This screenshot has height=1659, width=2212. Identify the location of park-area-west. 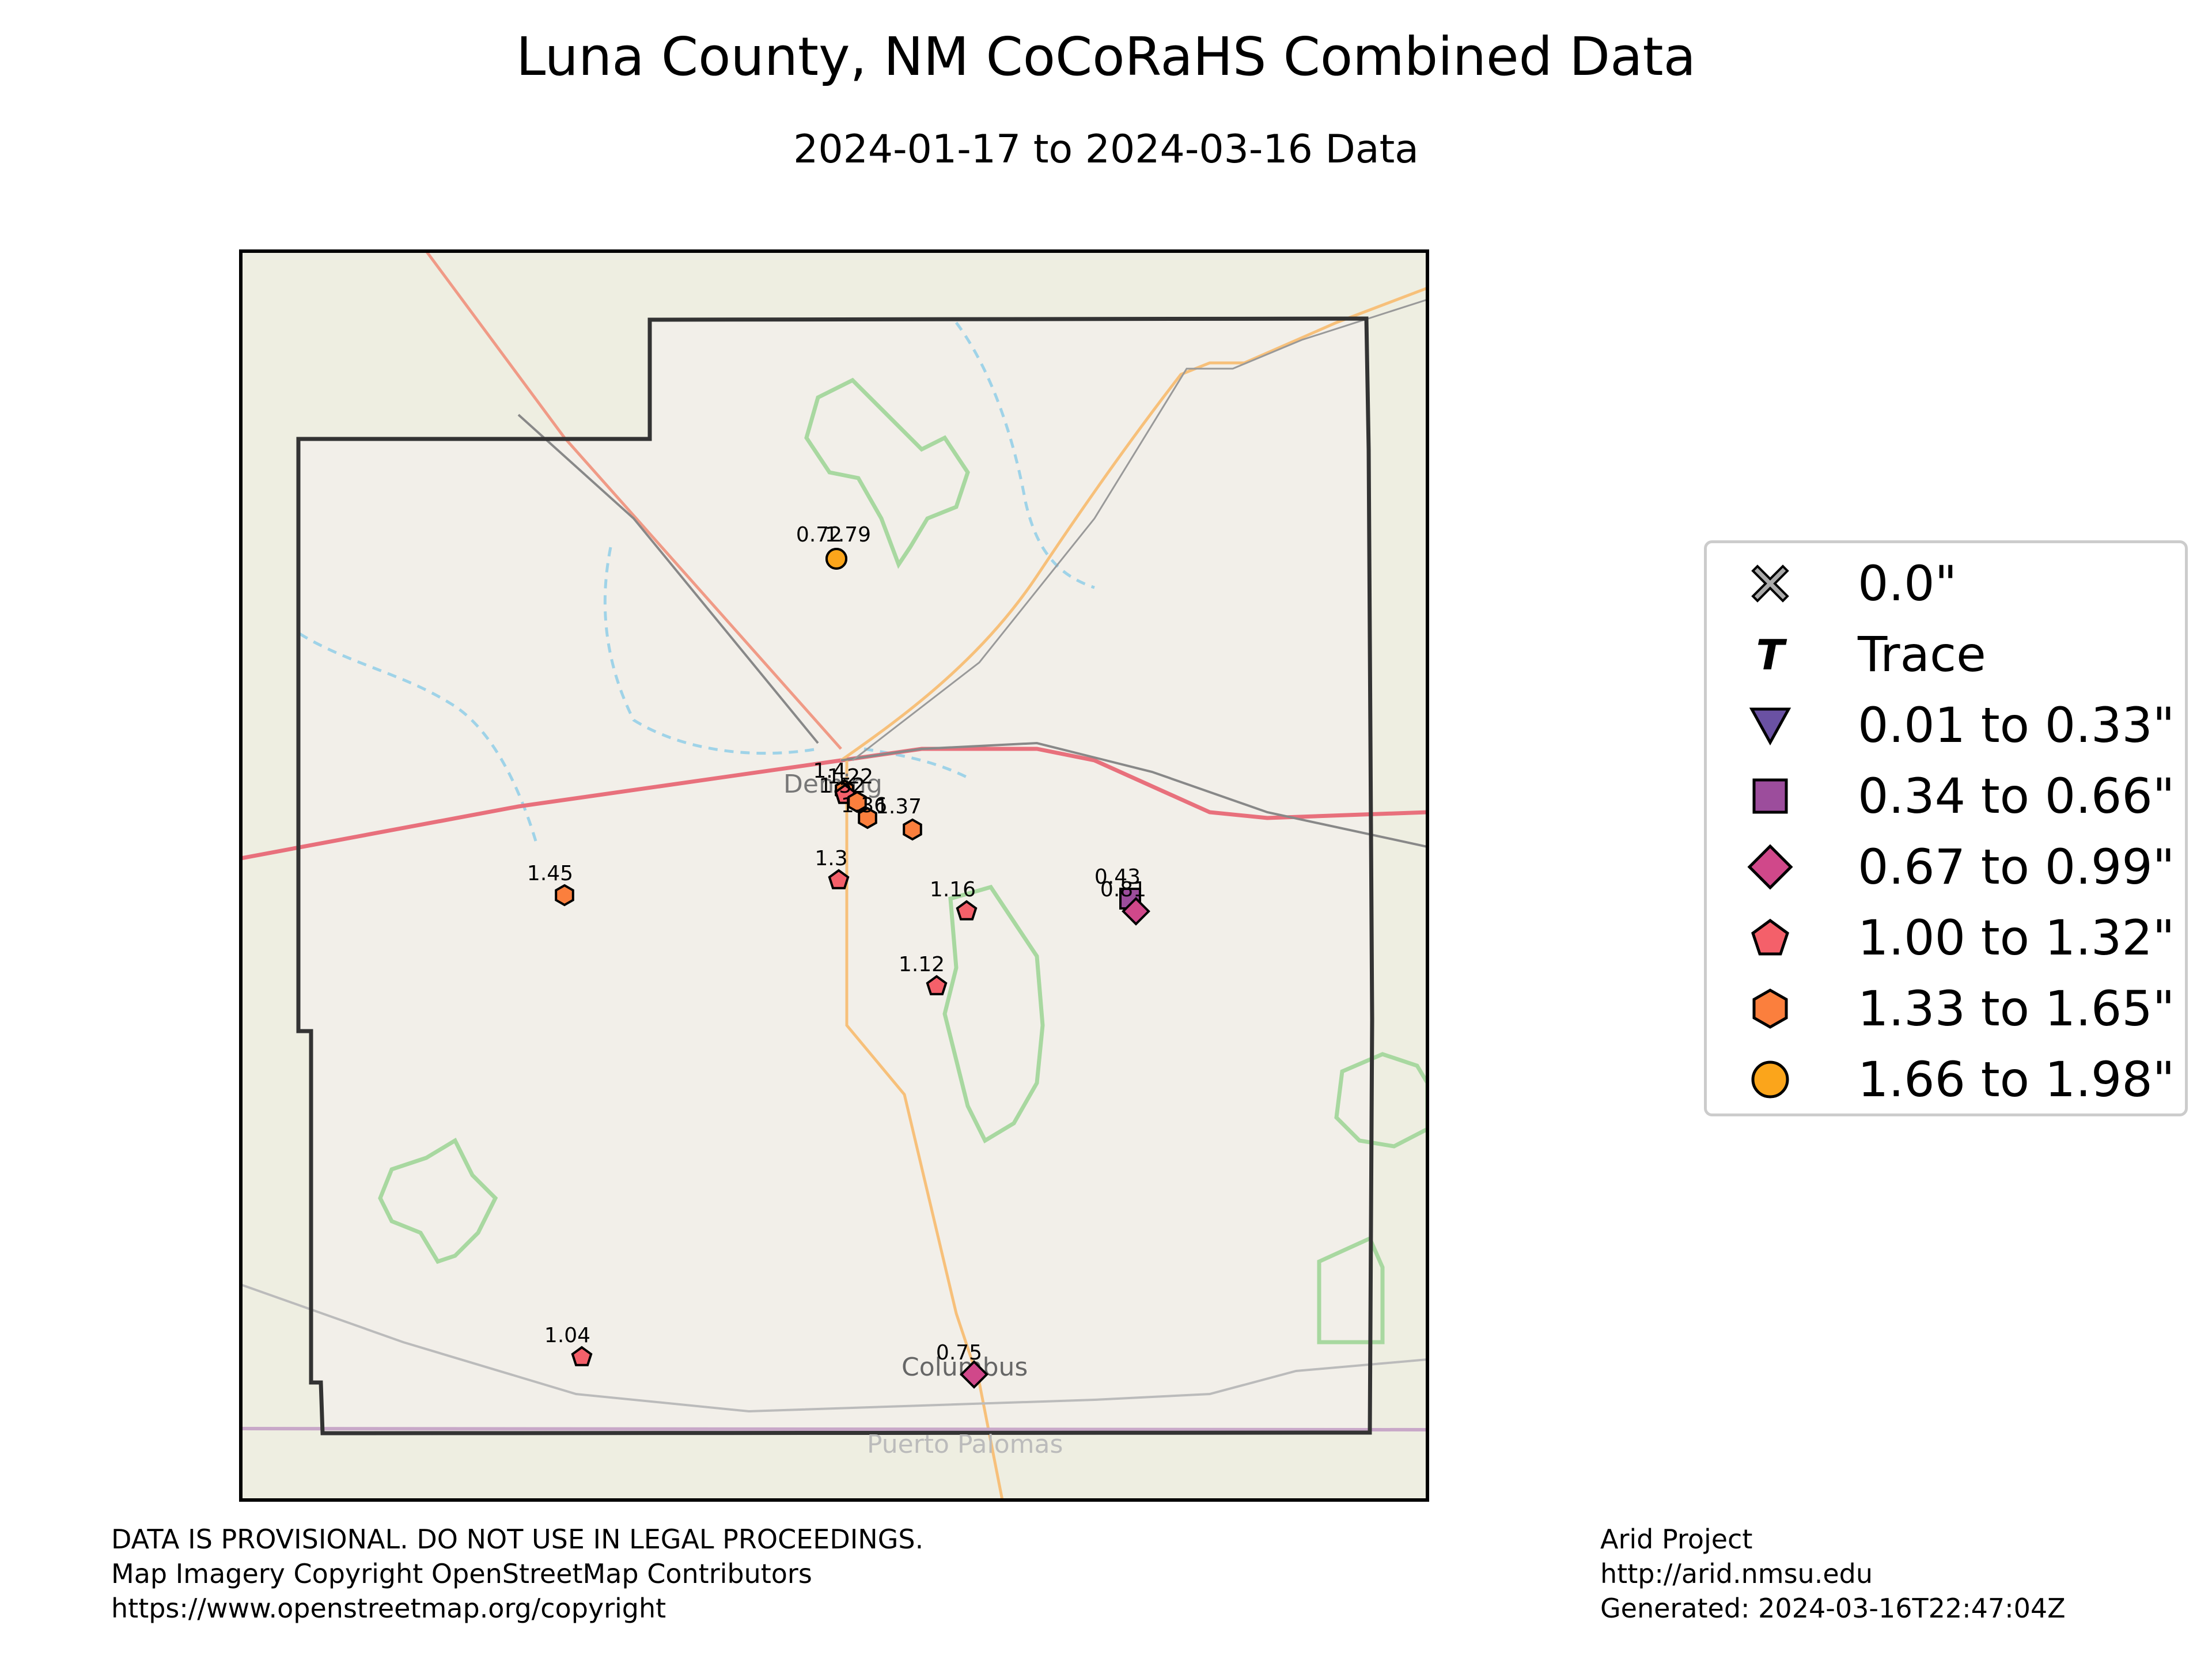
(438, 1201).